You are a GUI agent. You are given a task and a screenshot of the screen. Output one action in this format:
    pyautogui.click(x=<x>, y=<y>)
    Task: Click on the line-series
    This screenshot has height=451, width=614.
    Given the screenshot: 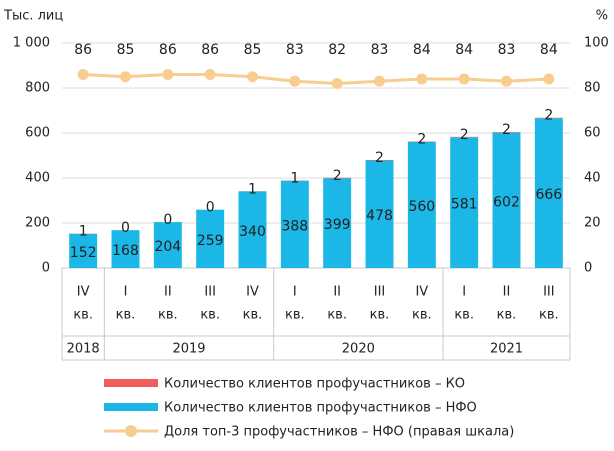 What is the action you would take?
    pyautogui.click(x=316, y=79)
    